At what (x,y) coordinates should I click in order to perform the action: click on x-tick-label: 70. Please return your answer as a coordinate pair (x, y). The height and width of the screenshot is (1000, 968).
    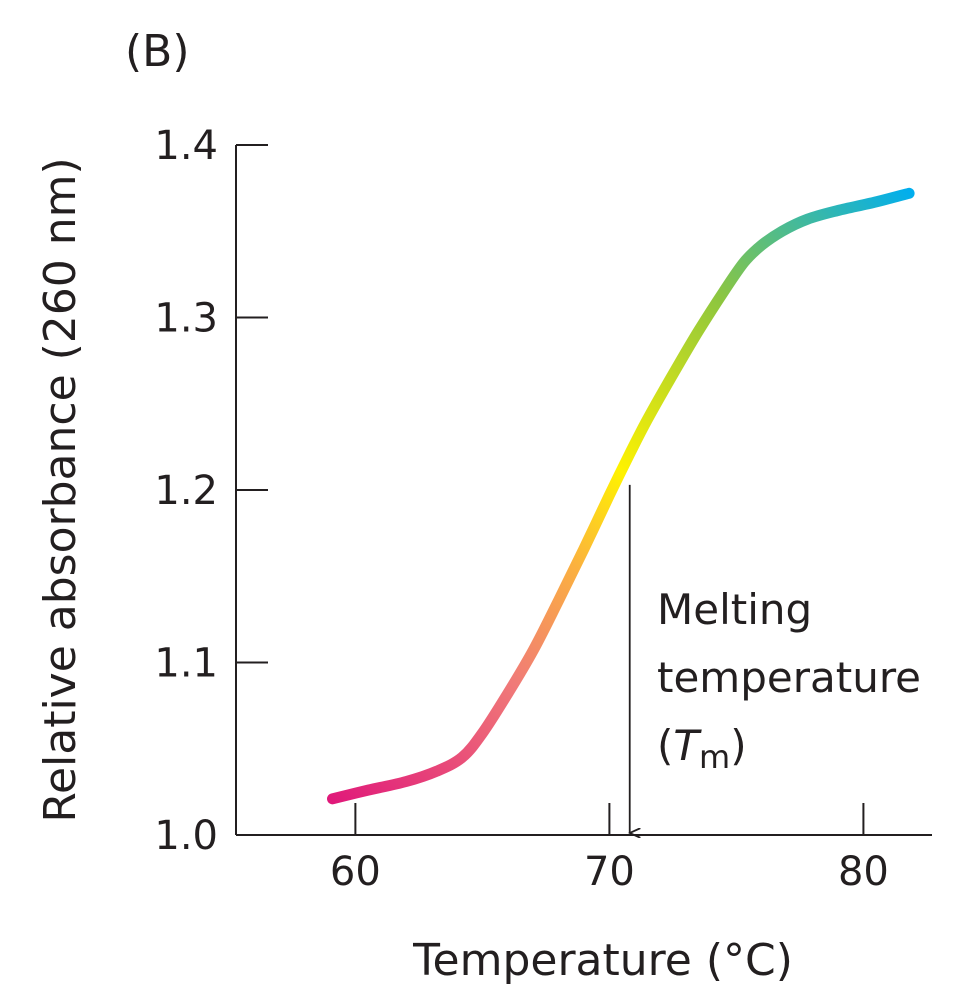
    Looking at the image, I should click on (609, 872).